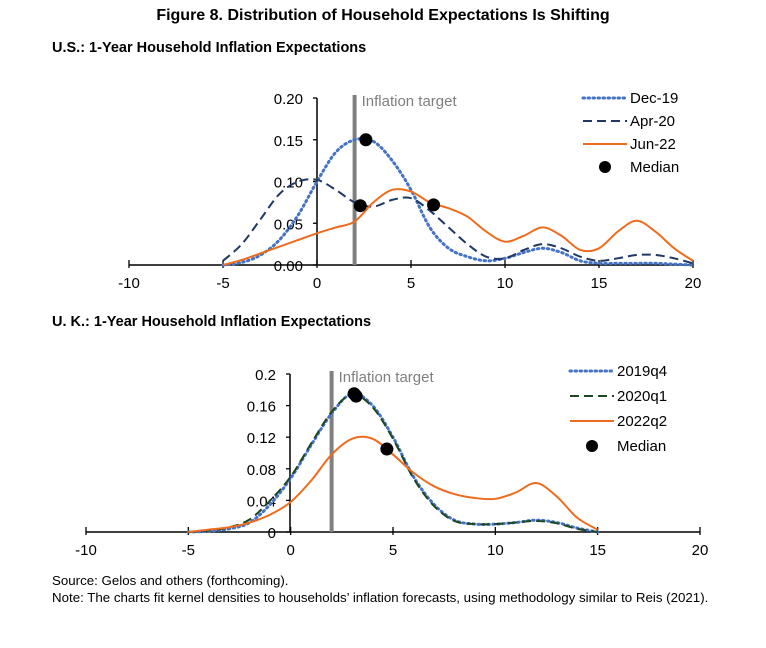  What do you see at coordinates (288, 141) in the screenshot?
I see `y-tick-label: 0.15` at bounding box center [288, 141].